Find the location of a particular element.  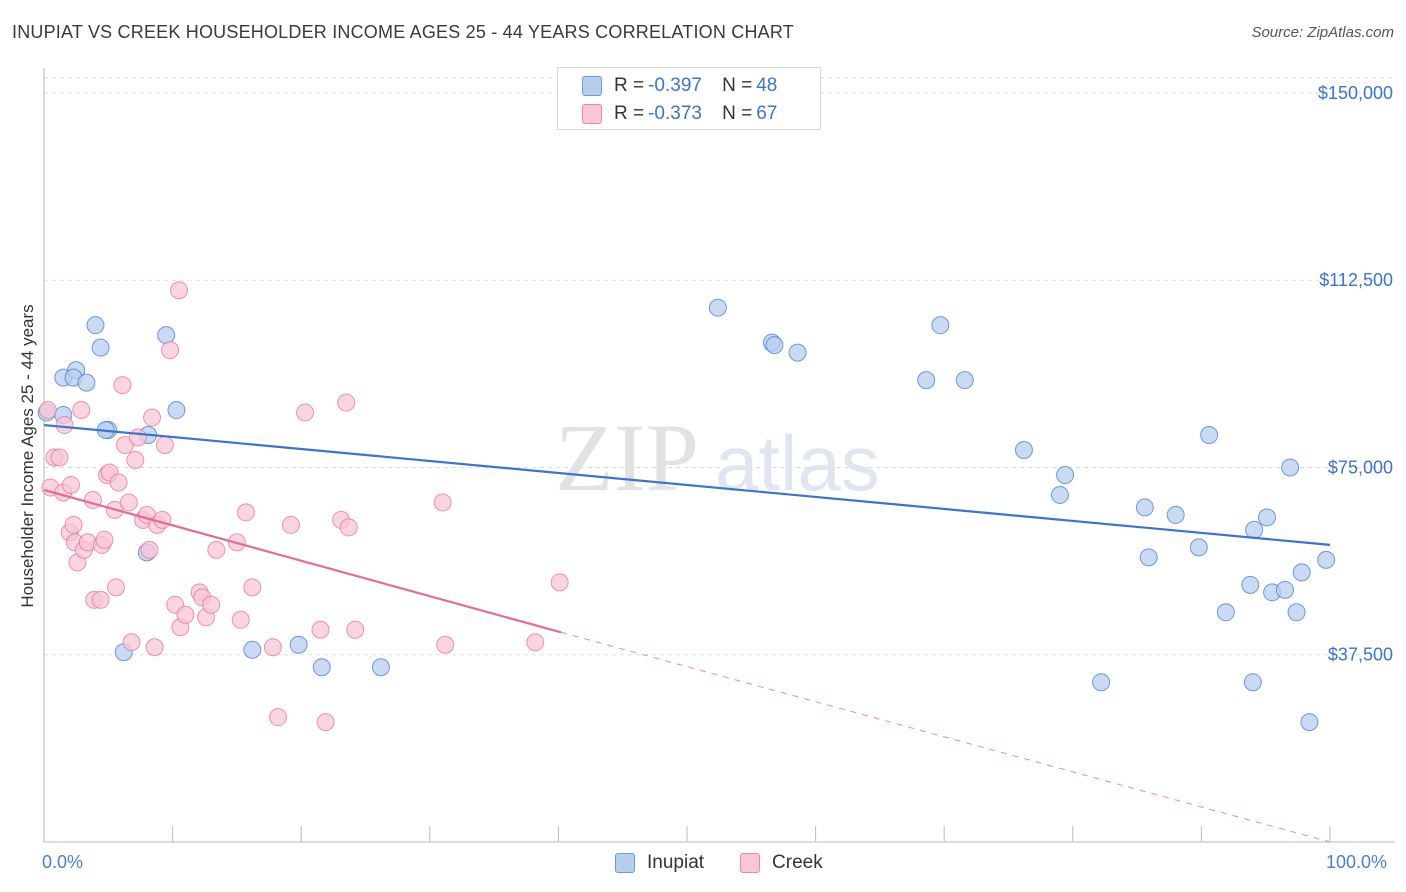

x-tick-label-min: 0.0% is located at coordinates (63, 862).